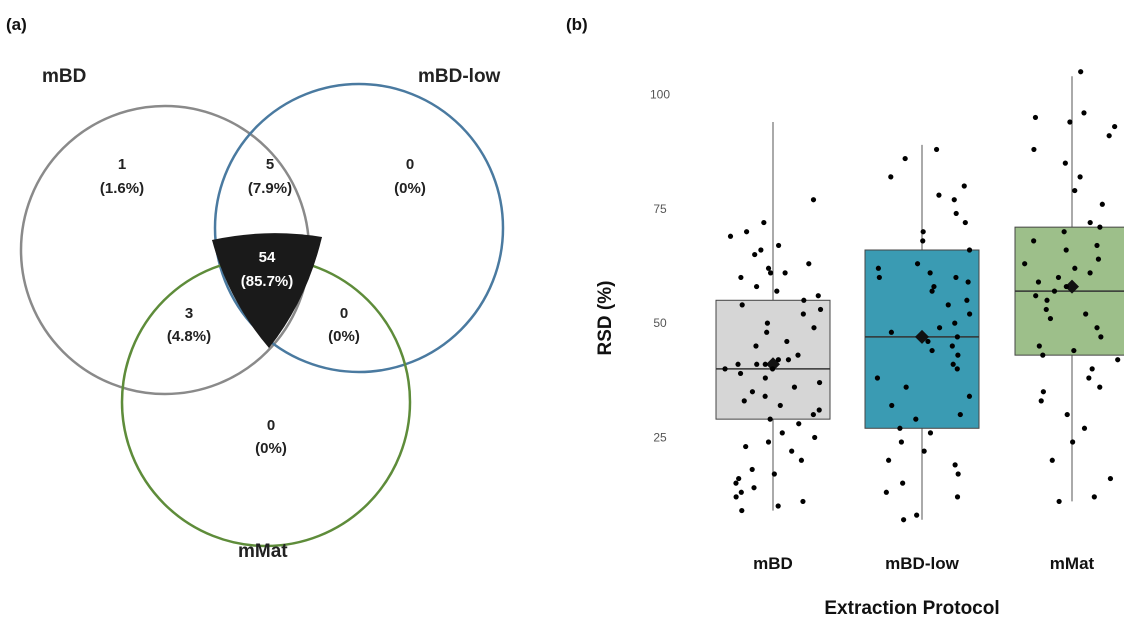  I want to click on mean-marker-mBD-low, so click(922, 336).